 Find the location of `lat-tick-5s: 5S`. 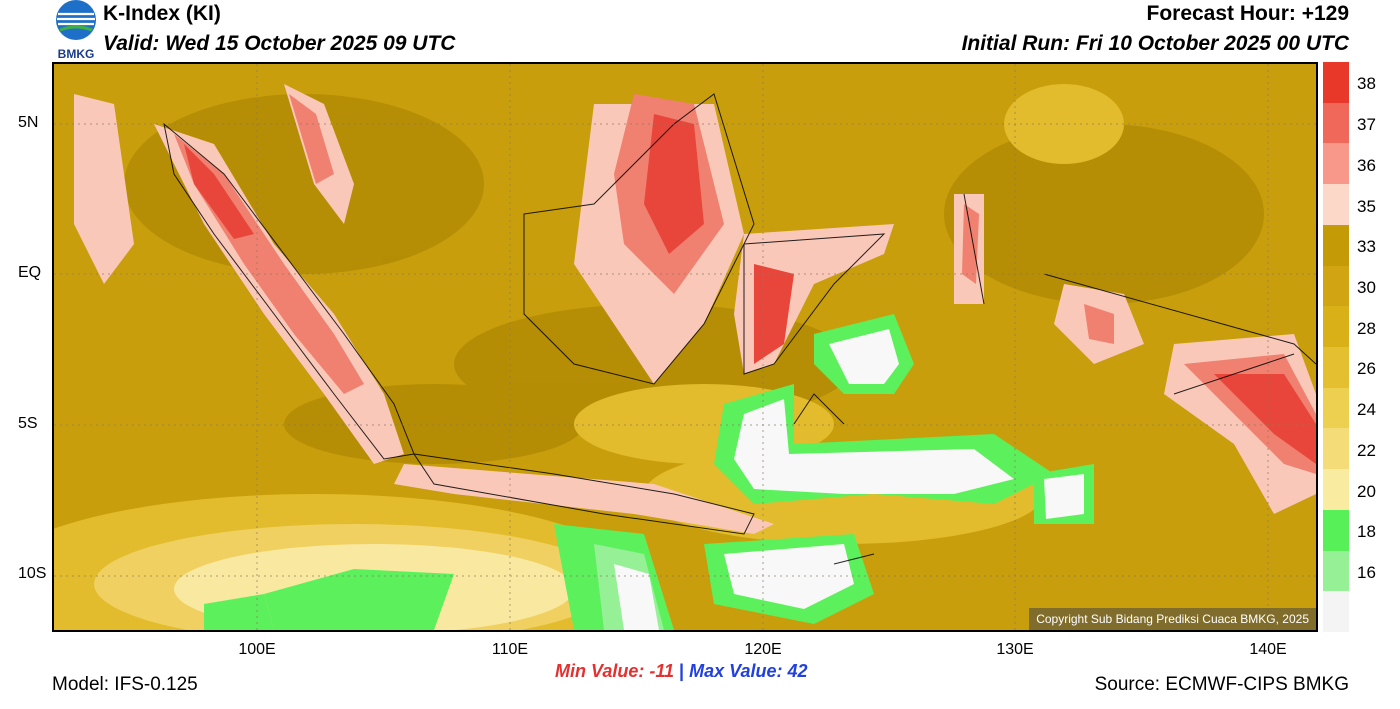

lat-tick-5s: 5S is located at coordinates (28, 423).